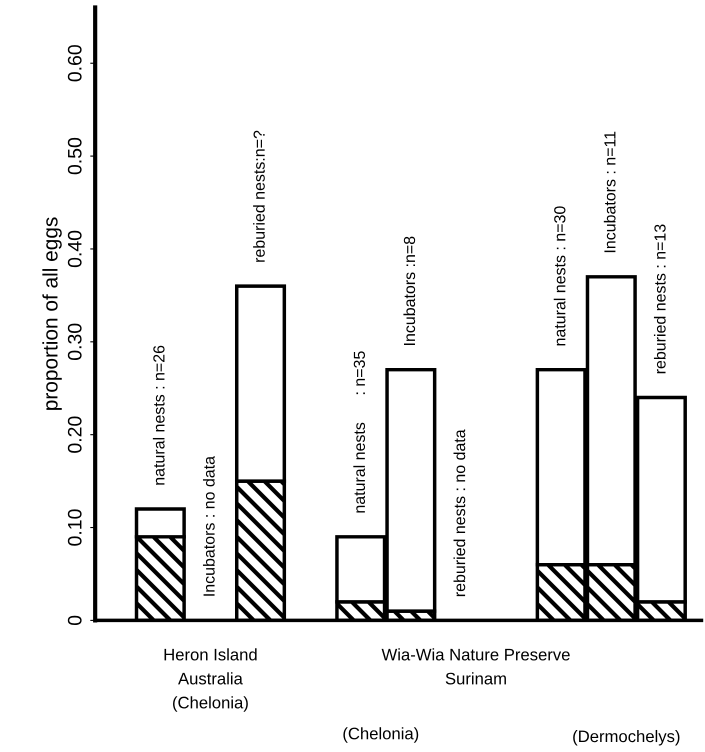  I want to click on y-tick-label: 0.30, so click(75, 342).